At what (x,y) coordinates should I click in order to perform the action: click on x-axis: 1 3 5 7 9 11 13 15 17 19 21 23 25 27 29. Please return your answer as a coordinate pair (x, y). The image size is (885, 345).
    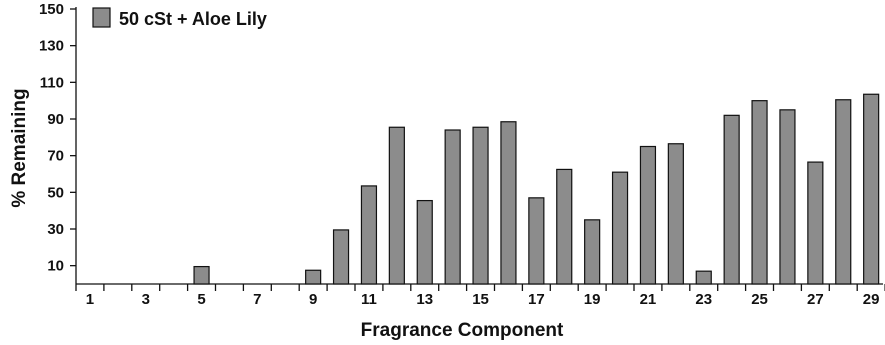
    Looking at the image, I should click on (480, 295).